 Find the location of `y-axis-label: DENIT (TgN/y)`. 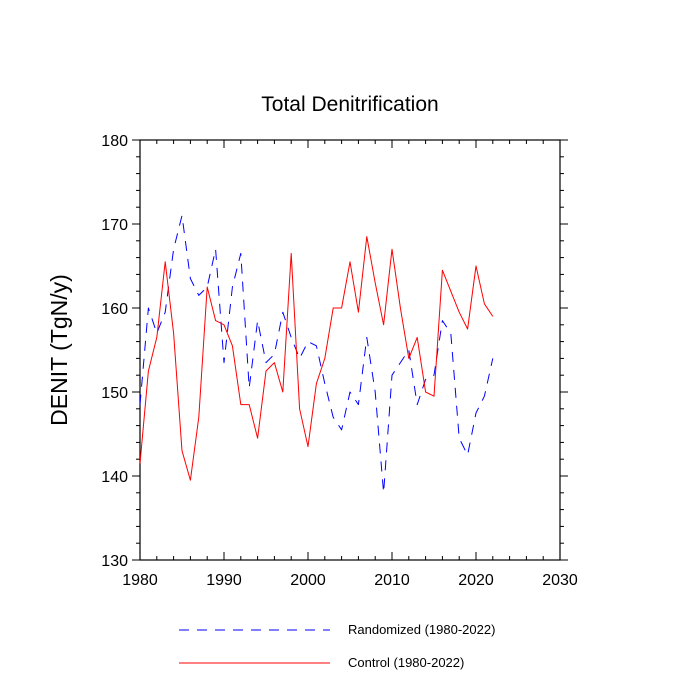

y-axis-label: DENIT (TgN/y) is located at coordinates (59, 350).